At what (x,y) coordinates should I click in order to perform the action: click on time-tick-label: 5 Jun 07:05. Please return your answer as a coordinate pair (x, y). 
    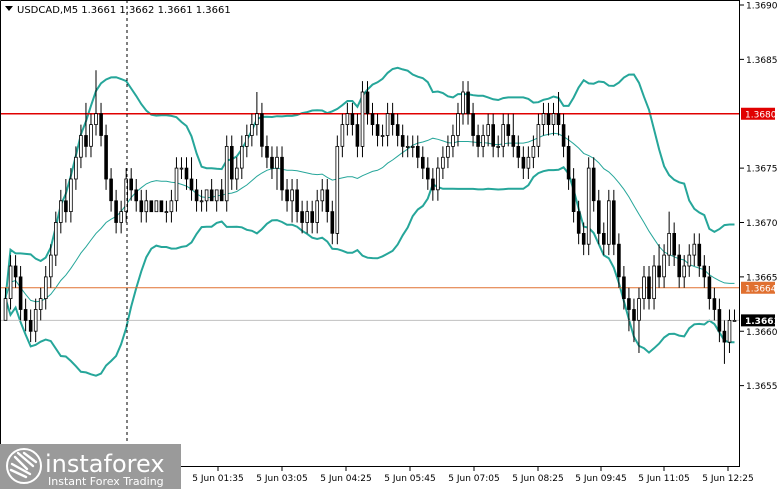
    Looking at the image, I should click on (473, 479).